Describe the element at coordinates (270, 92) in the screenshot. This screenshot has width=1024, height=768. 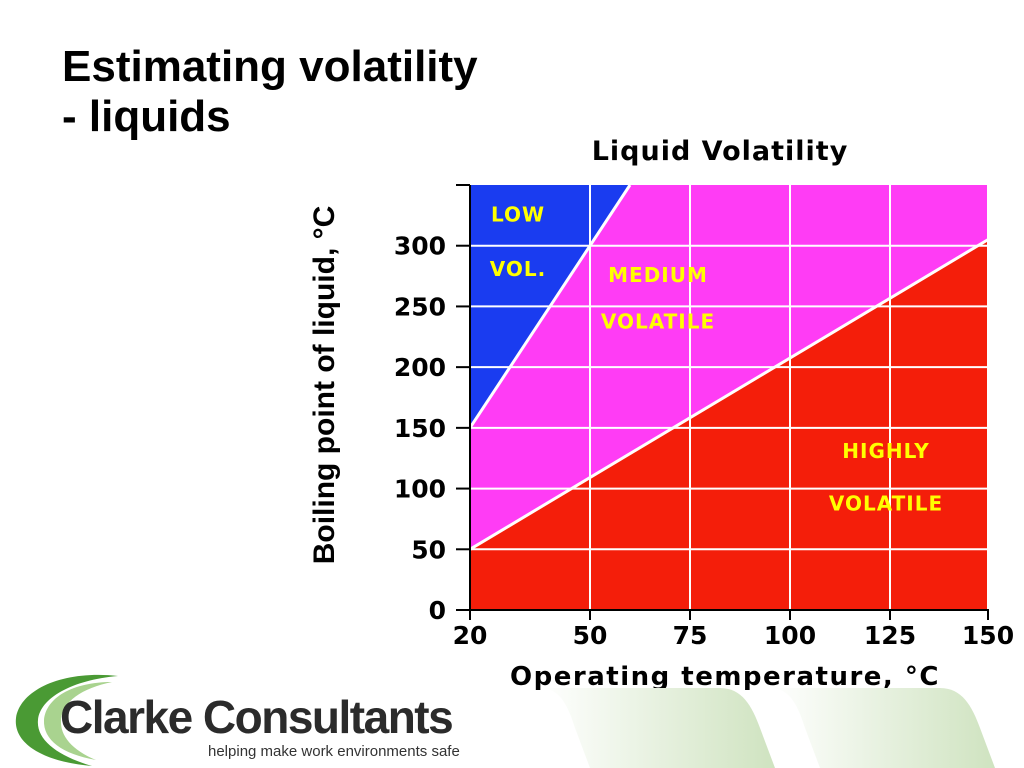
I see `slide-title: Estimating volatility - liquids` at that location.